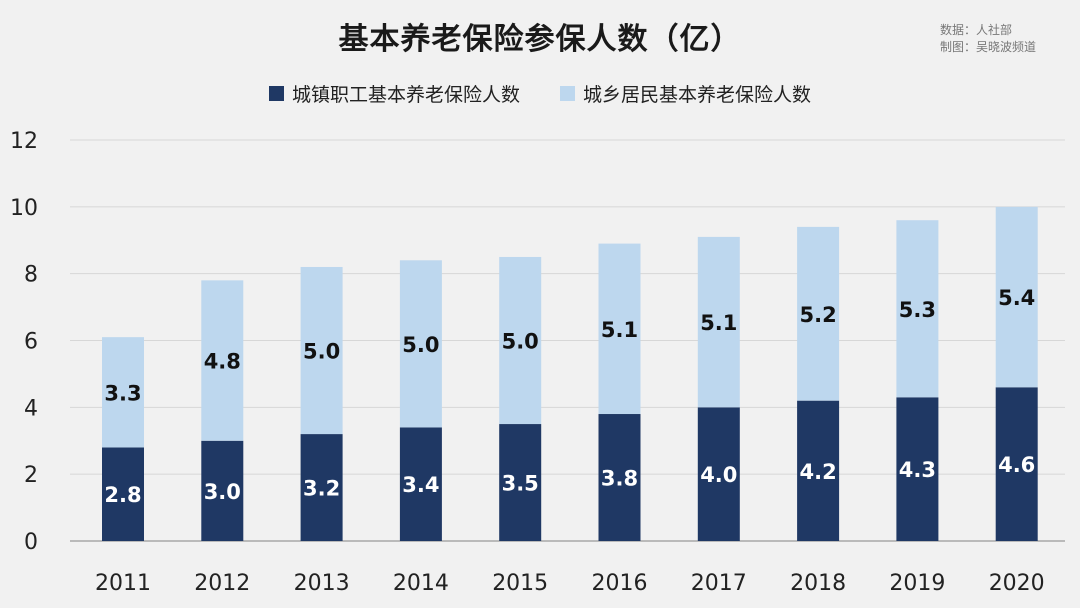 This screenshot has width=1080, height=608. I want to click on y-tick-label: 12, so click(24, 141).